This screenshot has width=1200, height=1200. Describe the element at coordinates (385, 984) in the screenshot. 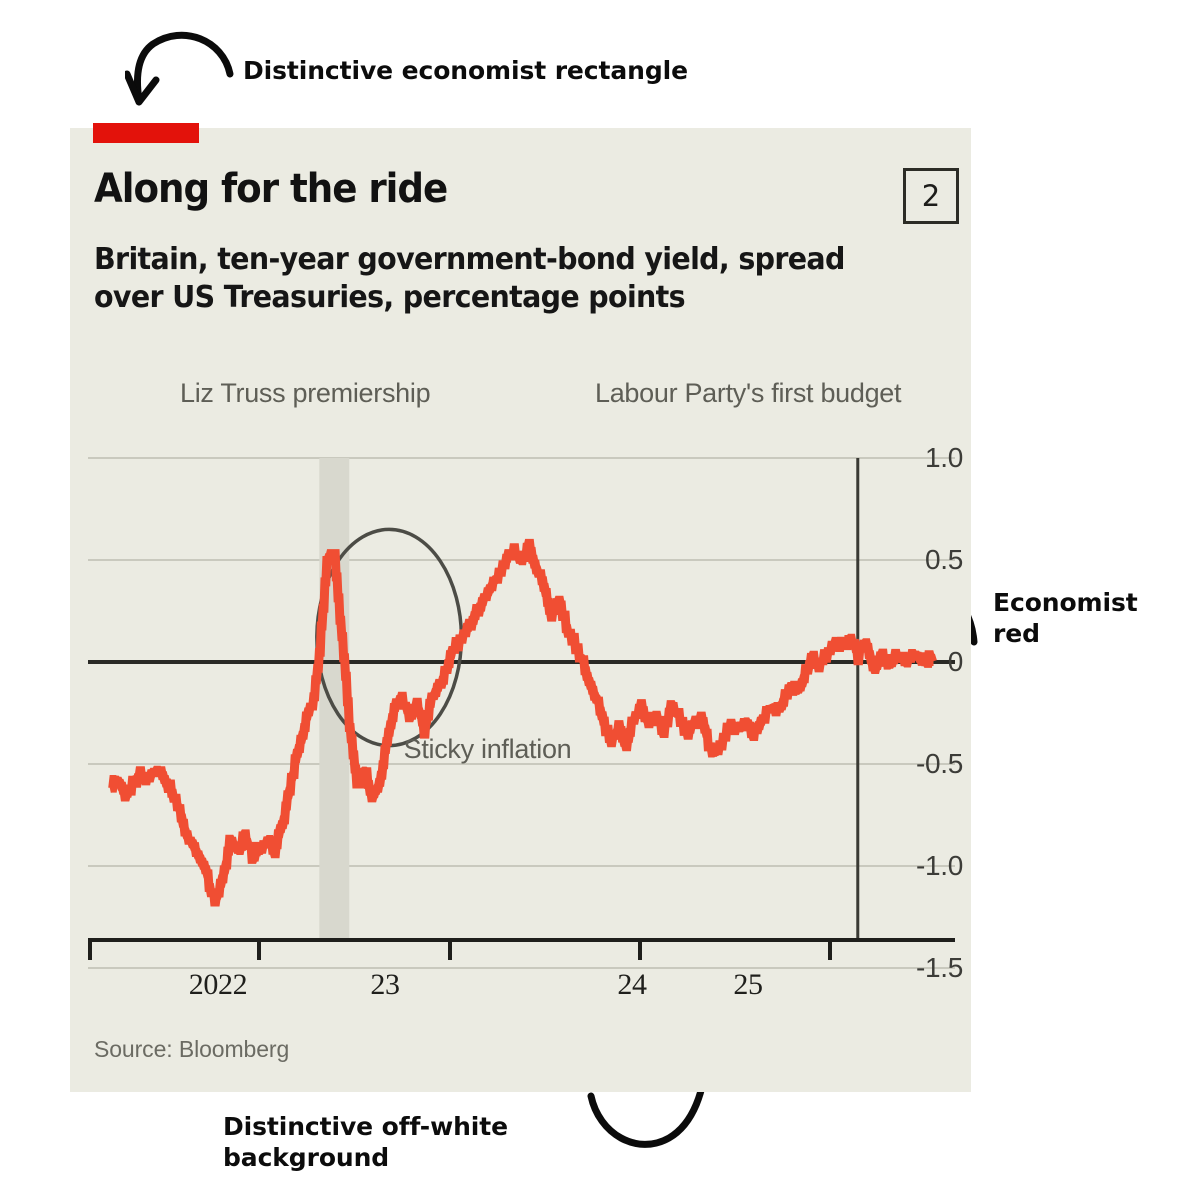

I see `x-tick-label-2: 23` at that location.